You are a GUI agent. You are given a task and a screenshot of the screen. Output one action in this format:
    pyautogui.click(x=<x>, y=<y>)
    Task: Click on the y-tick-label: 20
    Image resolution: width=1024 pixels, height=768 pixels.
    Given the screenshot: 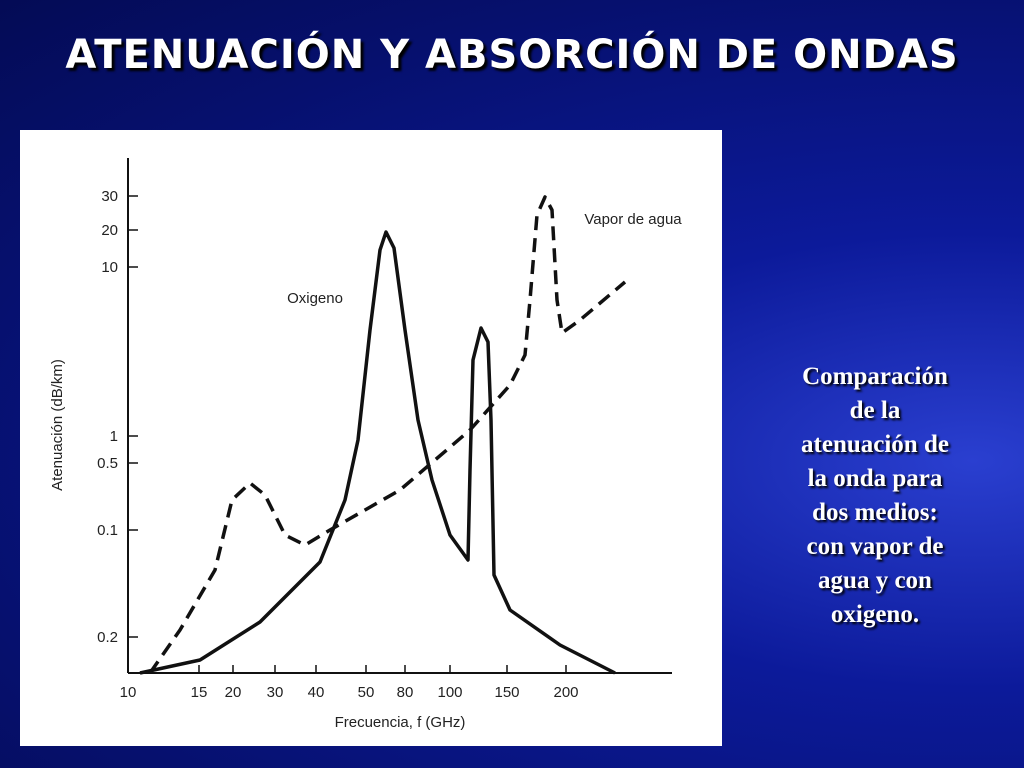 What is the action you would take?
    pyautogui.click(x=109, y=230)
    